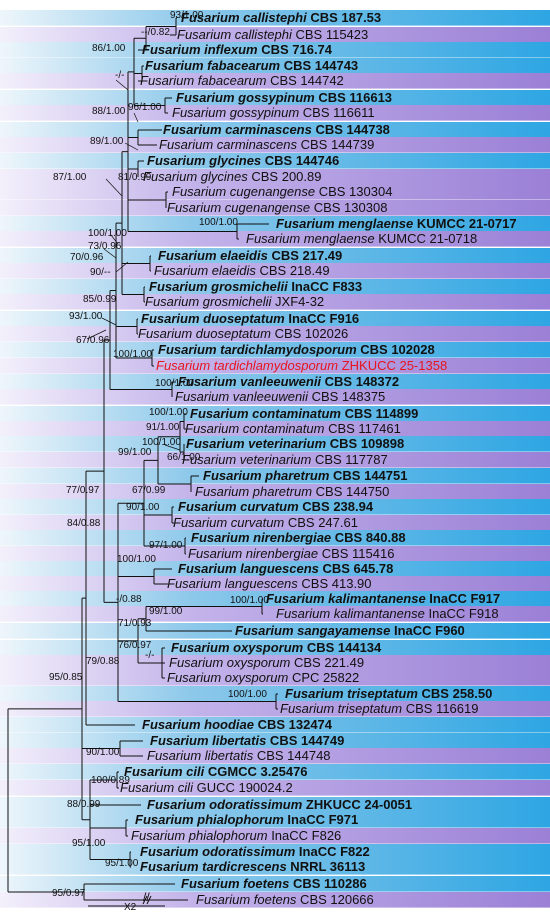 The height and width of the screenshot is (918, 550). I want to click on species-name: Fusarium contaminatum, so click(255, 428).